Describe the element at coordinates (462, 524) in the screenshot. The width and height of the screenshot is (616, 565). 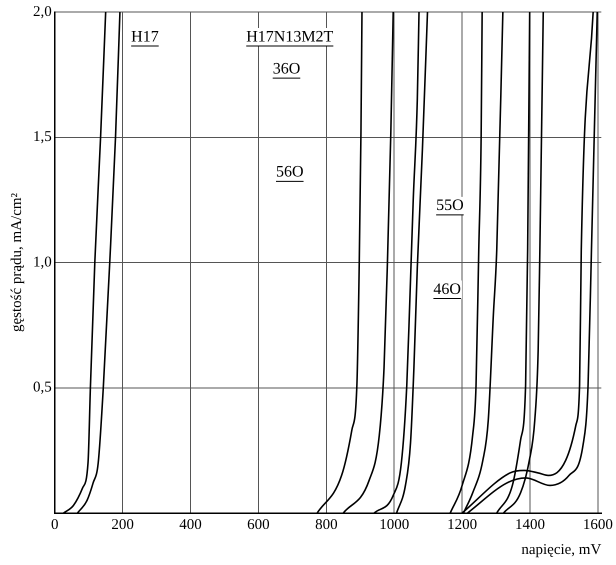
I see `x-tick-label: 1200` at that location.